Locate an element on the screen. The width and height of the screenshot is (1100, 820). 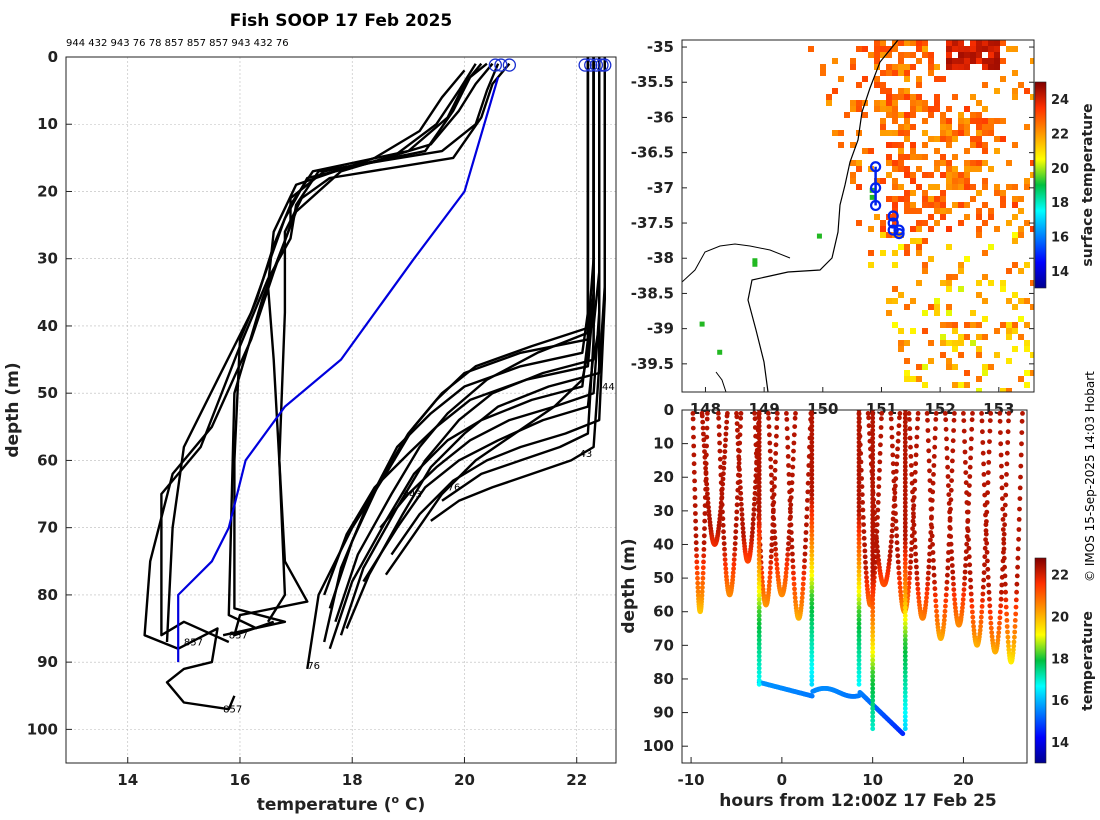
coastline is located at coordinates (790, 216).